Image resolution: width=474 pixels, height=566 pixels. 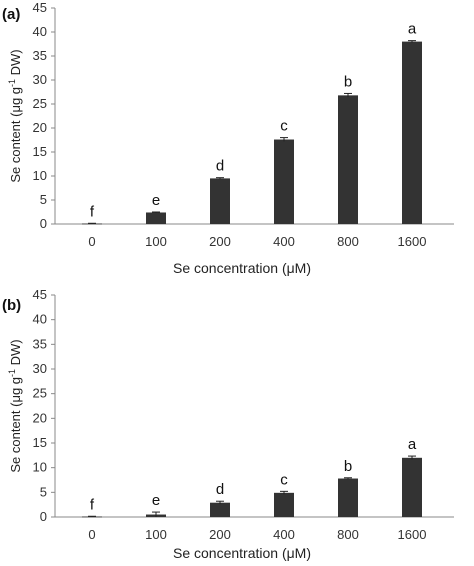 I want to click on panel-label: (b), so click(x=11, y=305).